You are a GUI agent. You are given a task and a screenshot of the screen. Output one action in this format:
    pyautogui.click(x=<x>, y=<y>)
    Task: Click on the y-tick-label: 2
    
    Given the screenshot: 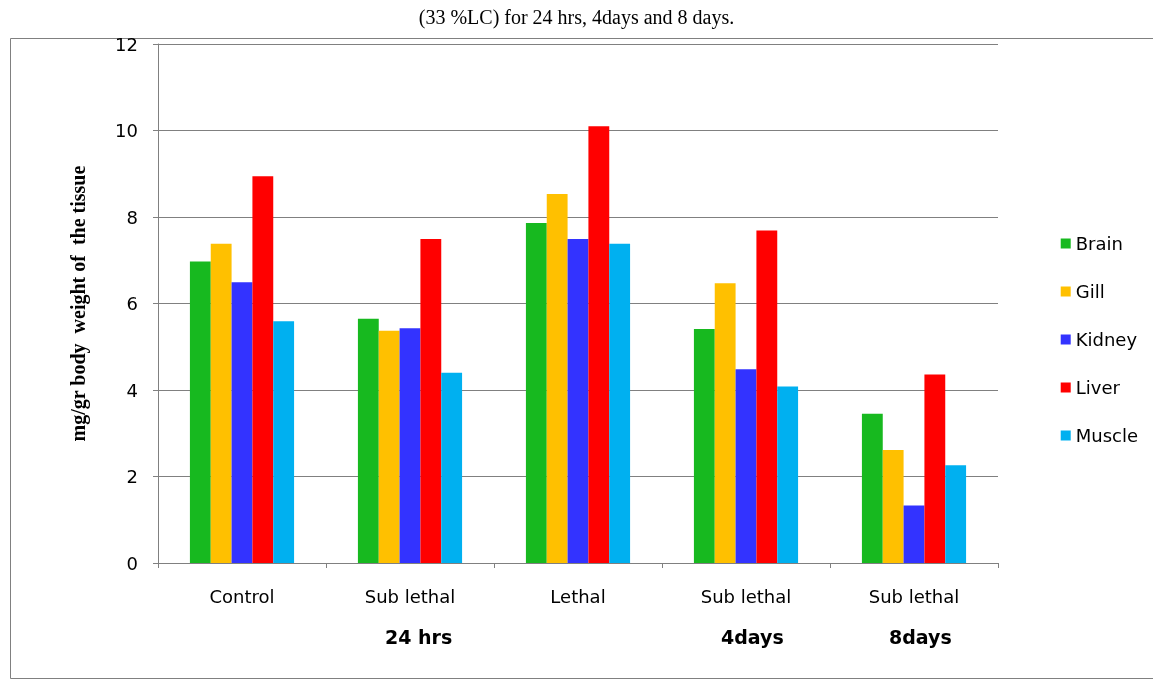 What is the action you would take?
    pyautogui.click(x=132, y=476)
    